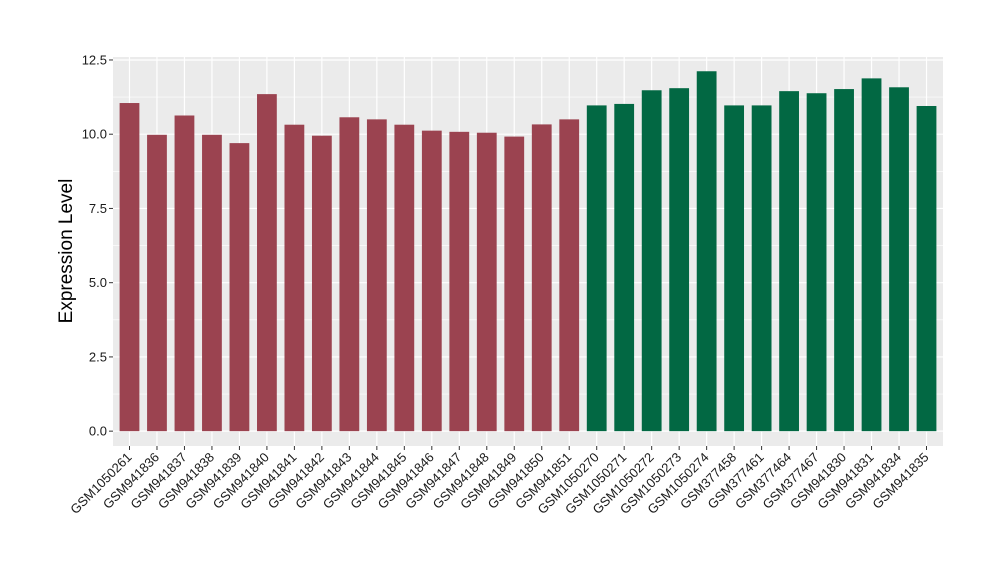  Describe the element at coordinates (596, 268) in the screenshot. I see `bar-GSM1050270` at that location.